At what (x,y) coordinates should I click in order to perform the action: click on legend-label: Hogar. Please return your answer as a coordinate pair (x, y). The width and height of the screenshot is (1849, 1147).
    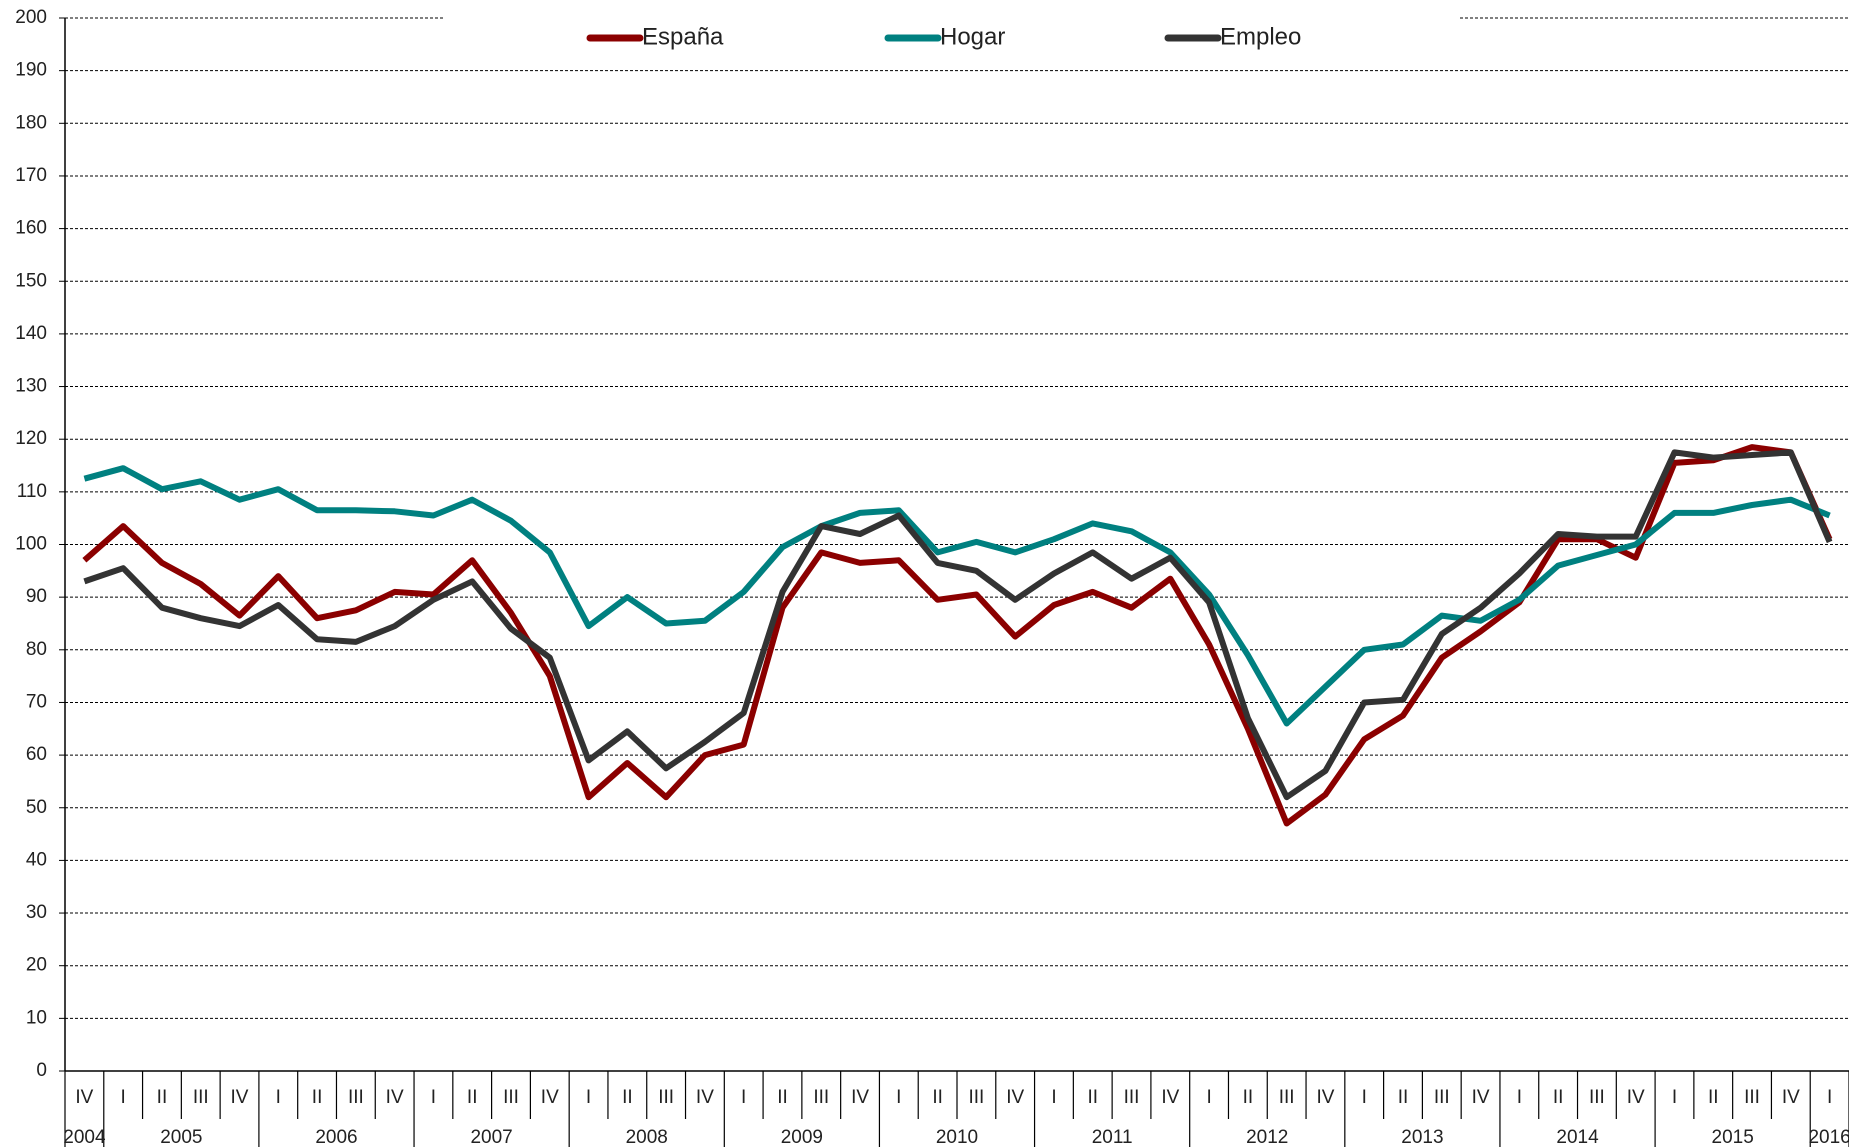
    Looking at the image, I should click on (972, 36).